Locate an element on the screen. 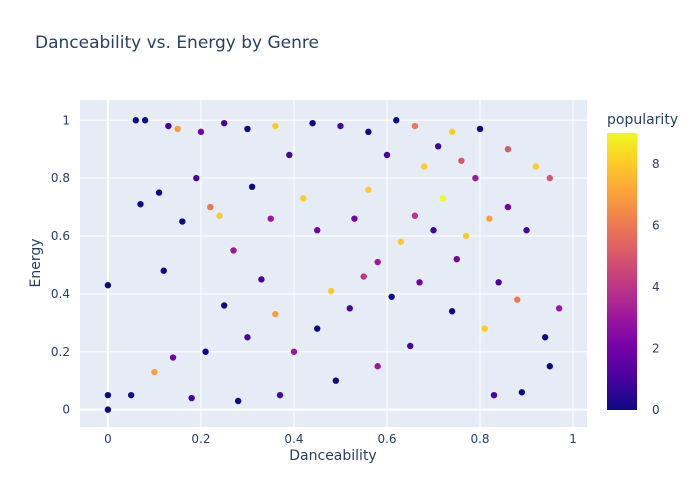 The width and height of the screenshot is (700, 500). colorbar-title: popularity is located at coordinates (642, 120).